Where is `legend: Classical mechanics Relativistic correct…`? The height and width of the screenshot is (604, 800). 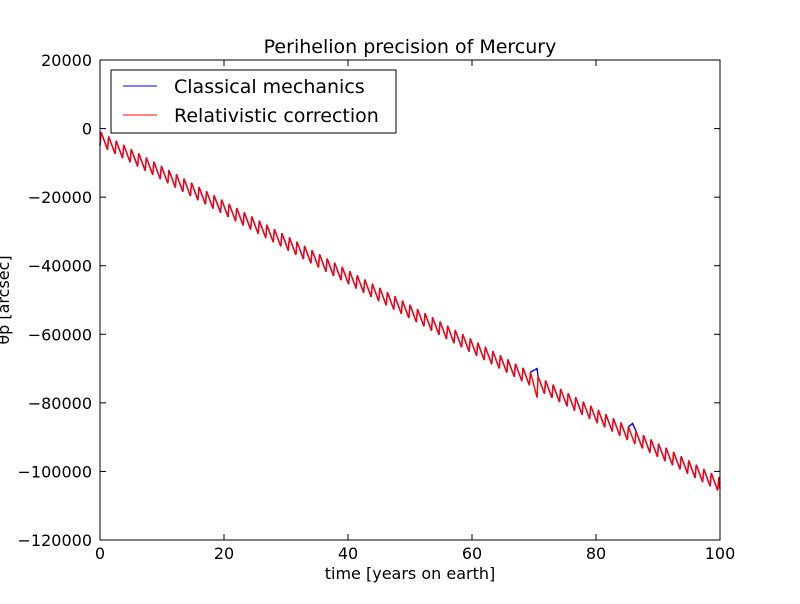
legend: Classical mechanics Relativistic correct… is located at coordinates (253, 101).